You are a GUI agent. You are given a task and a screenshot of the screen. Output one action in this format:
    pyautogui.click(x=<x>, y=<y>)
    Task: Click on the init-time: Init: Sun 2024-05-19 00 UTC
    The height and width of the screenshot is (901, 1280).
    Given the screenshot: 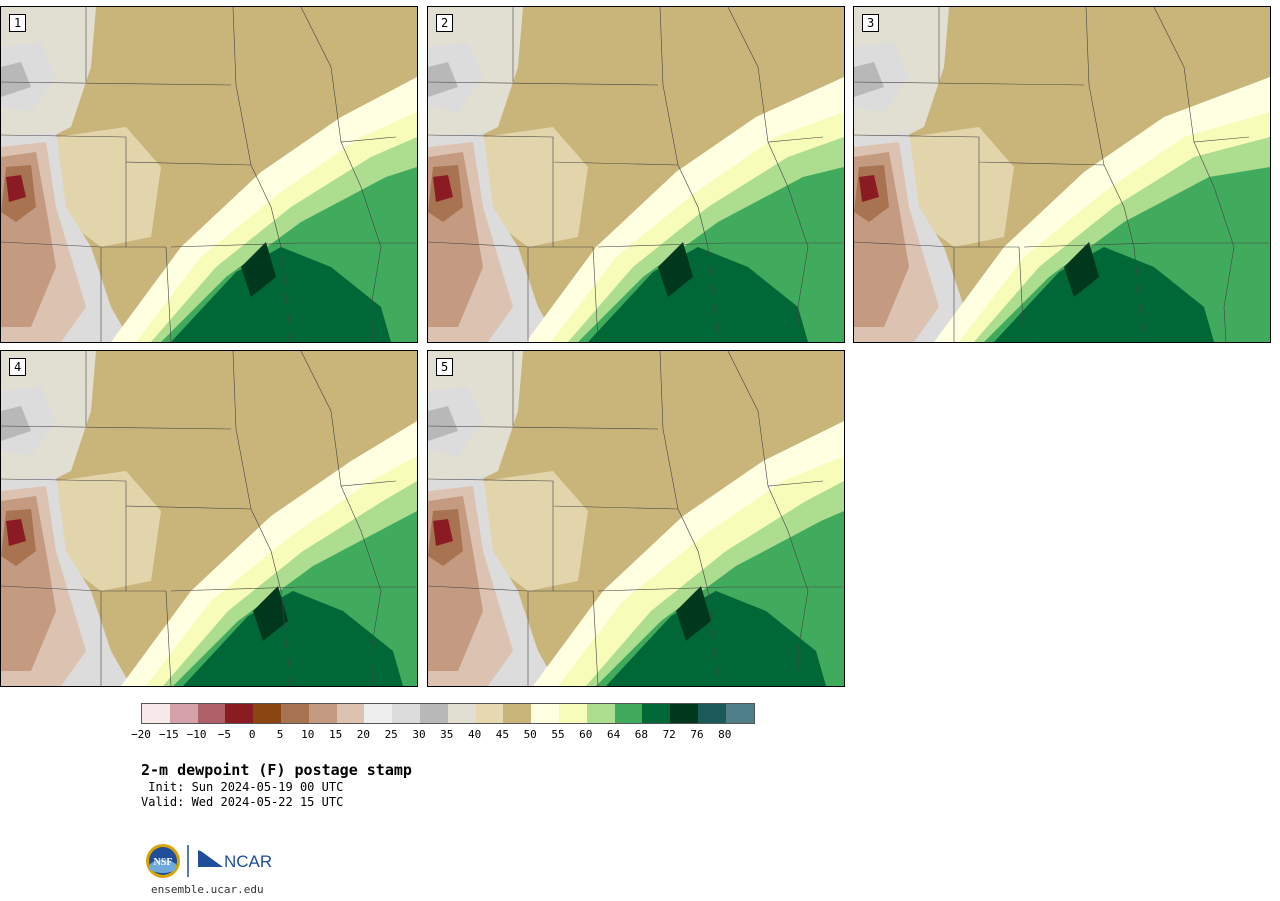 What is the action you would take?
    pyautogui.click(x=242, y=787)
    